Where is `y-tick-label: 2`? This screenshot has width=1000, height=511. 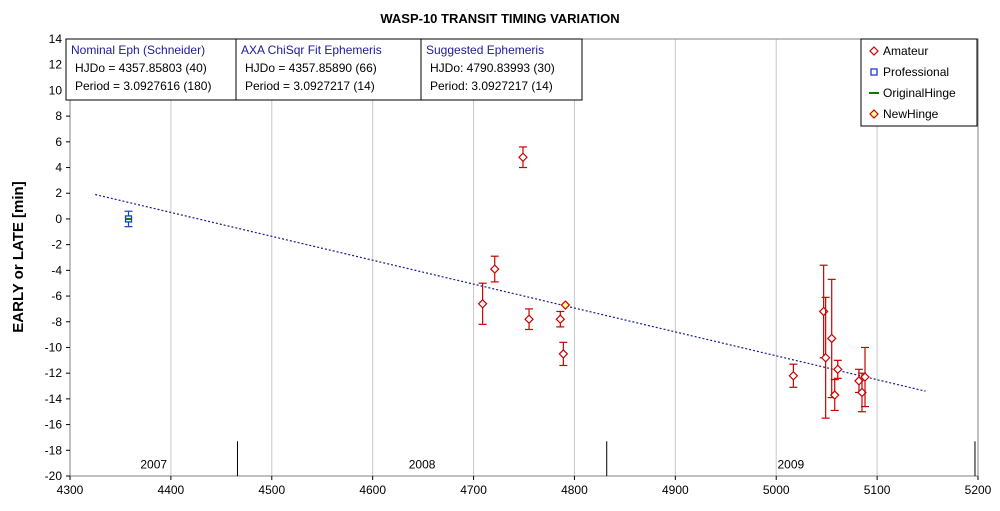
y-tick-label: 2 is located at coordinates (58, 193).